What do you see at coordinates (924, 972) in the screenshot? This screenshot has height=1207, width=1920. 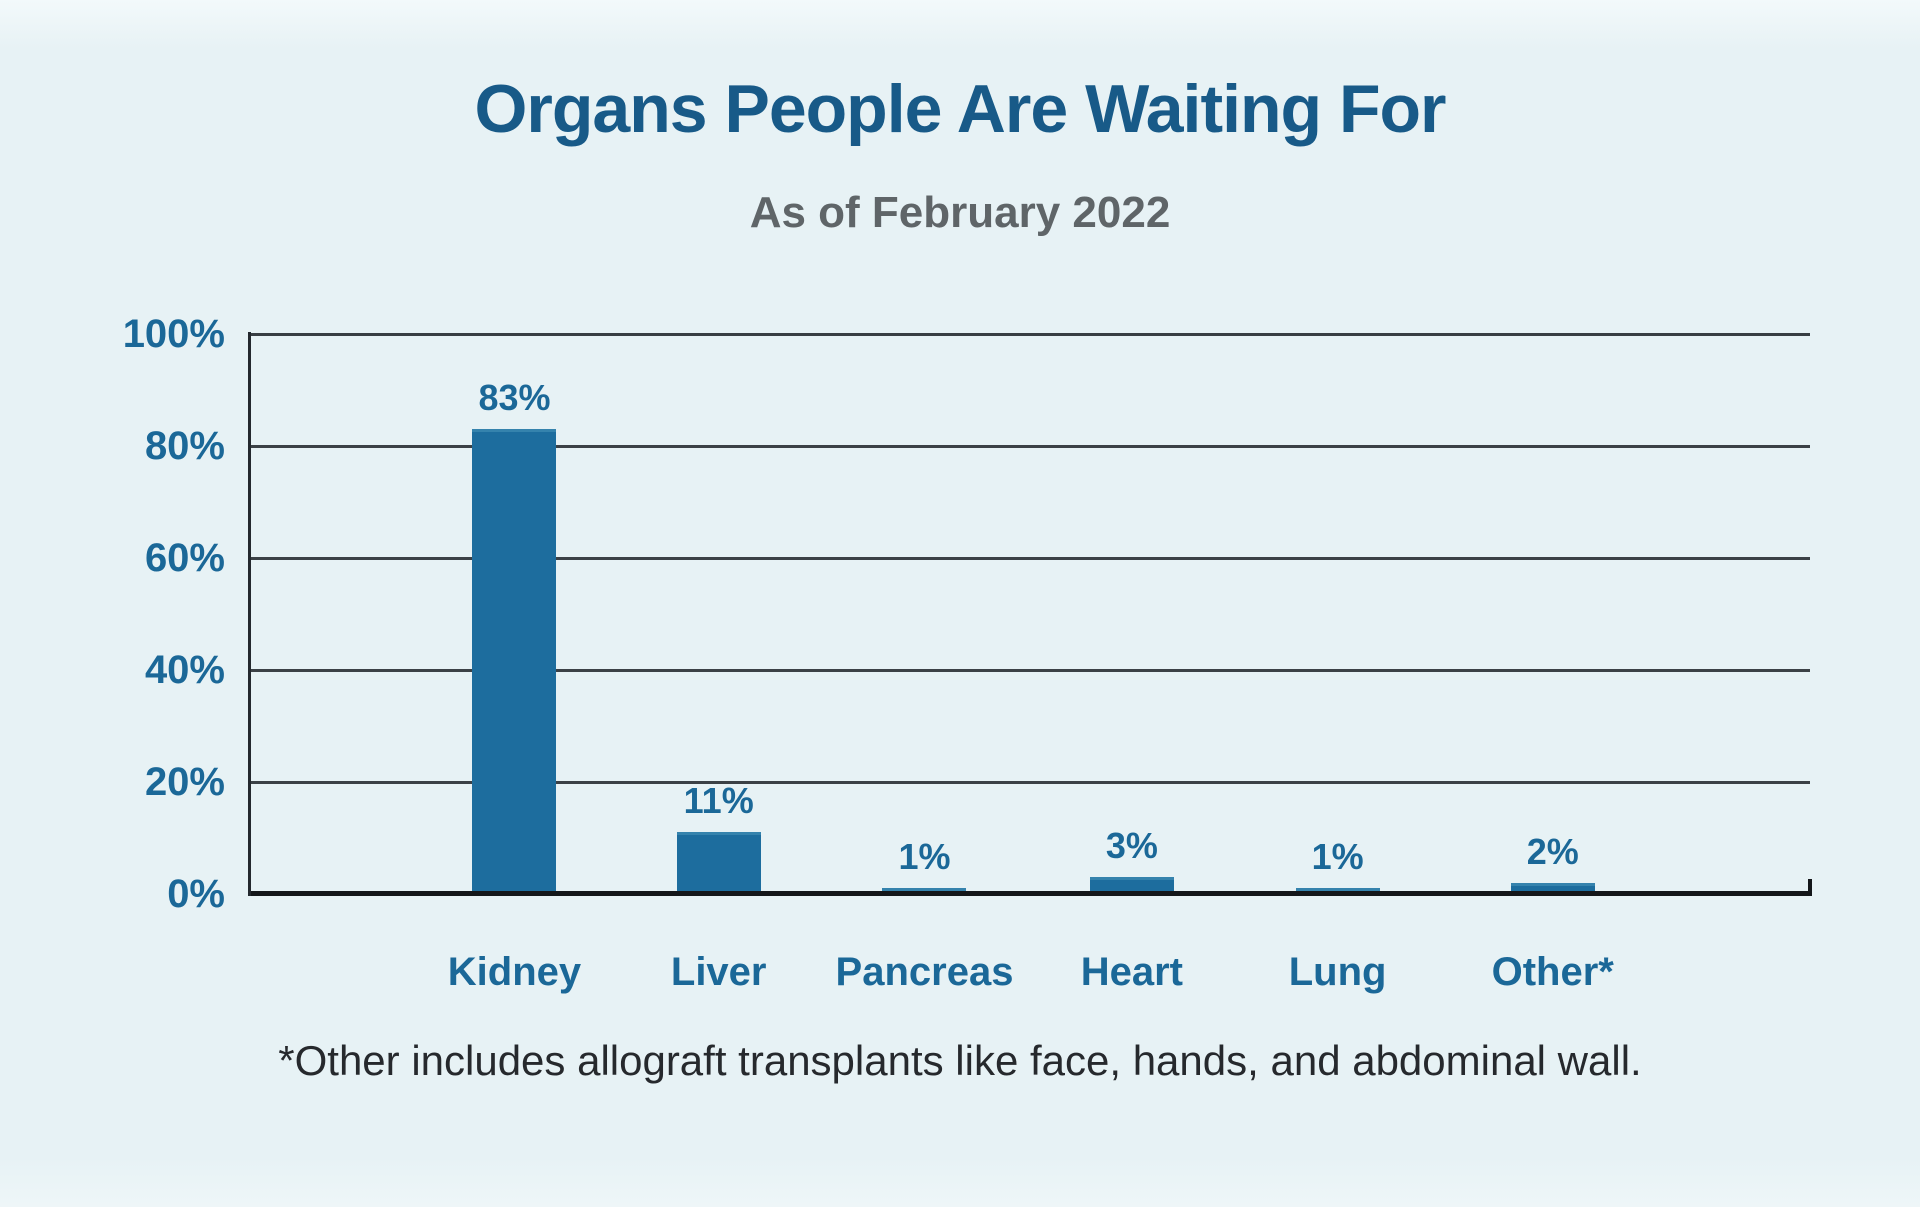 I see `x-category-label: Pancreas` at bounding box center [924, 972].